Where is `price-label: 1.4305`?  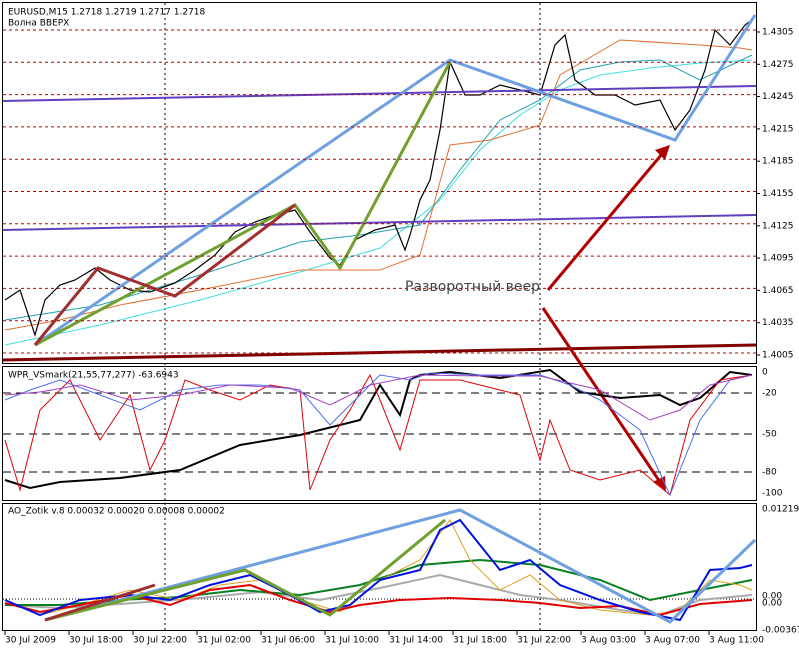
price-label: 1.4305 is located at coordinates (778, 33).